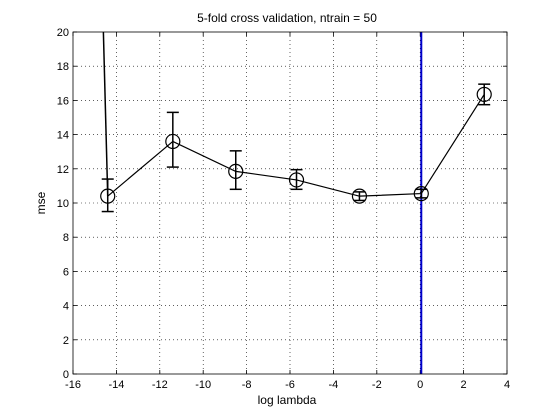  What do you see at coordinates (66, 341) in the screenshot?
I see `y-tick-label: 2` at bounding box center [66, 341].